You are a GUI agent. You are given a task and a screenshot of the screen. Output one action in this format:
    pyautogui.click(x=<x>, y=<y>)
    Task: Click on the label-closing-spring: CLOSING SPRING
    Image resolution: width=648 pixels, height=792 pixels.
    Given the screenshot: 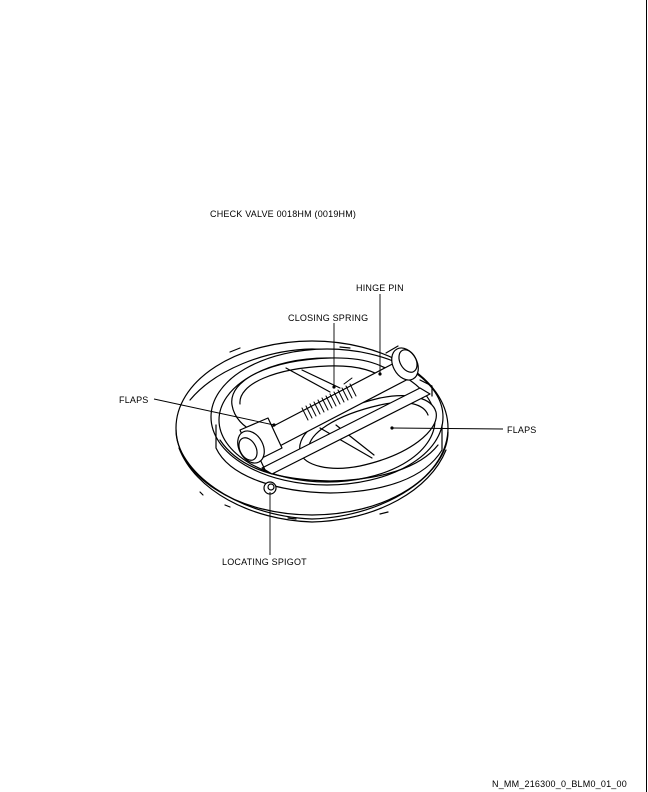 What is the action you would take?
    pyautogui.click(x=328, y=318)
    